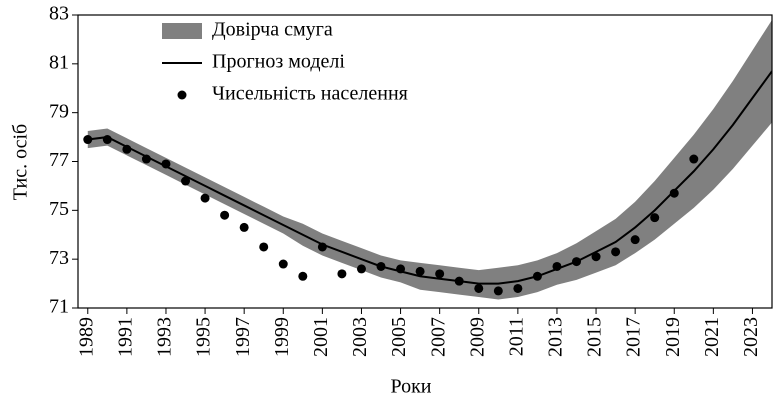 This screenshot has height=405, width=776. What do you see at coordinates (410, 387) in the screenshot?
I see `x-axis-label: Роки` at bounding box center [410, 387].